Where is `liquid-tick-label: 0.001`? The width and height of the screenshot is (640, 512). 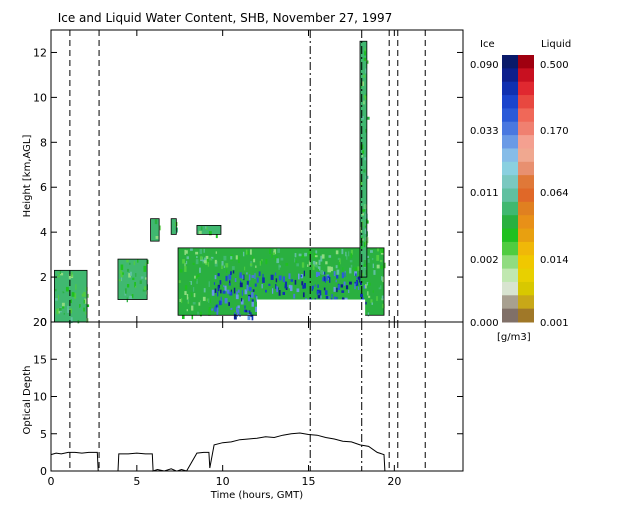 liquid-tick-label: 0.001 is located at coordinates (554, 323).